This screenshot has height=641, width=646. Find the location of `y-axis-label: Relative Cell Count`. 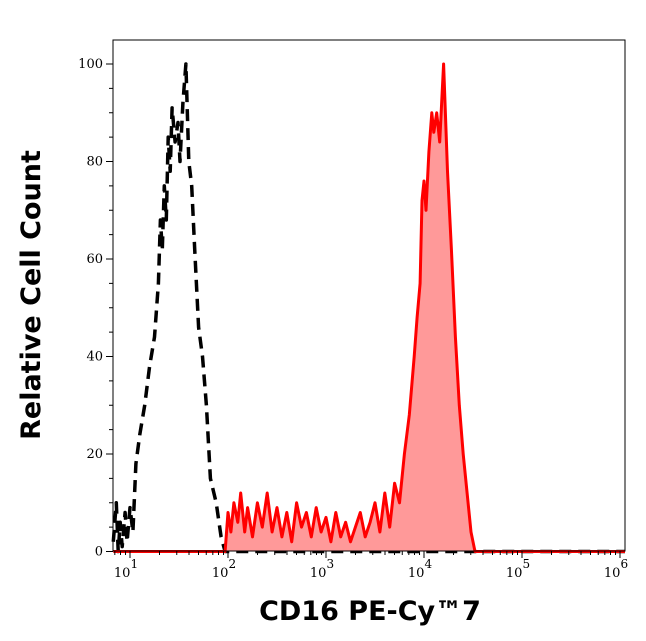

y-axis-label: Relative Cell Count is located at coordinates (31, 295).